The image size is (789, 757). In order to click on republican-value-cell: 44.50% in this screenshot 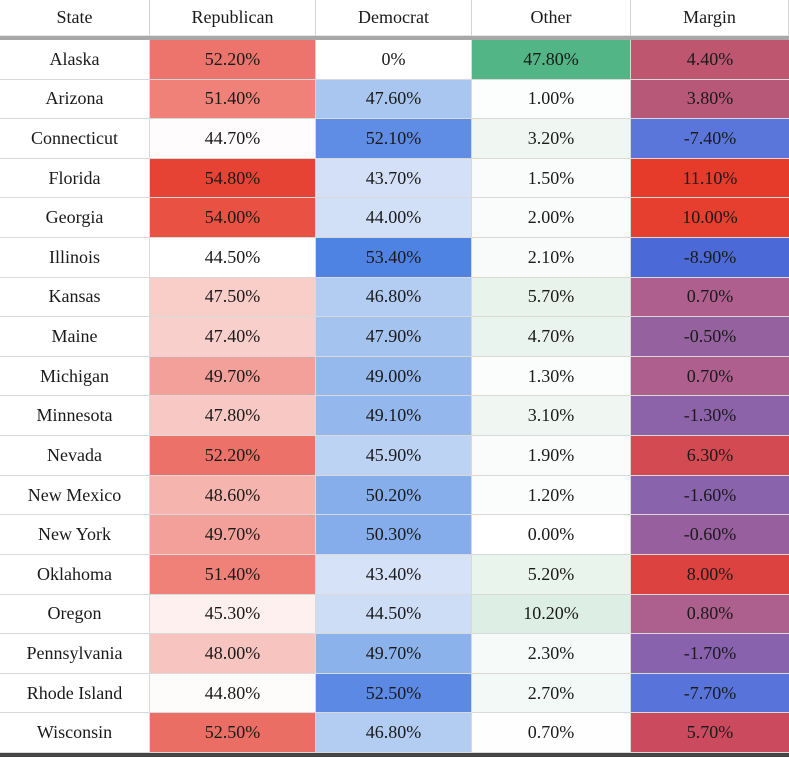, I will do `click(233, 258)`.